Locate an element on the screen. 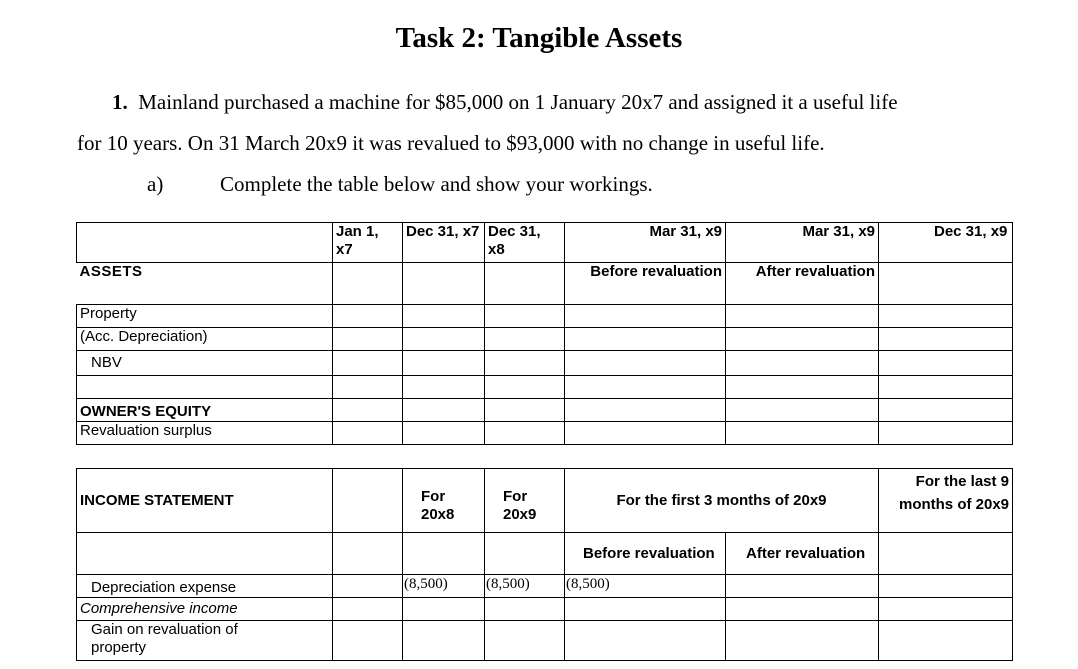 Image resolution: width=1078 pixels, height=669 pixels. subheader-row: Before revaluation After revaluation is located at coordinates (545, 553).